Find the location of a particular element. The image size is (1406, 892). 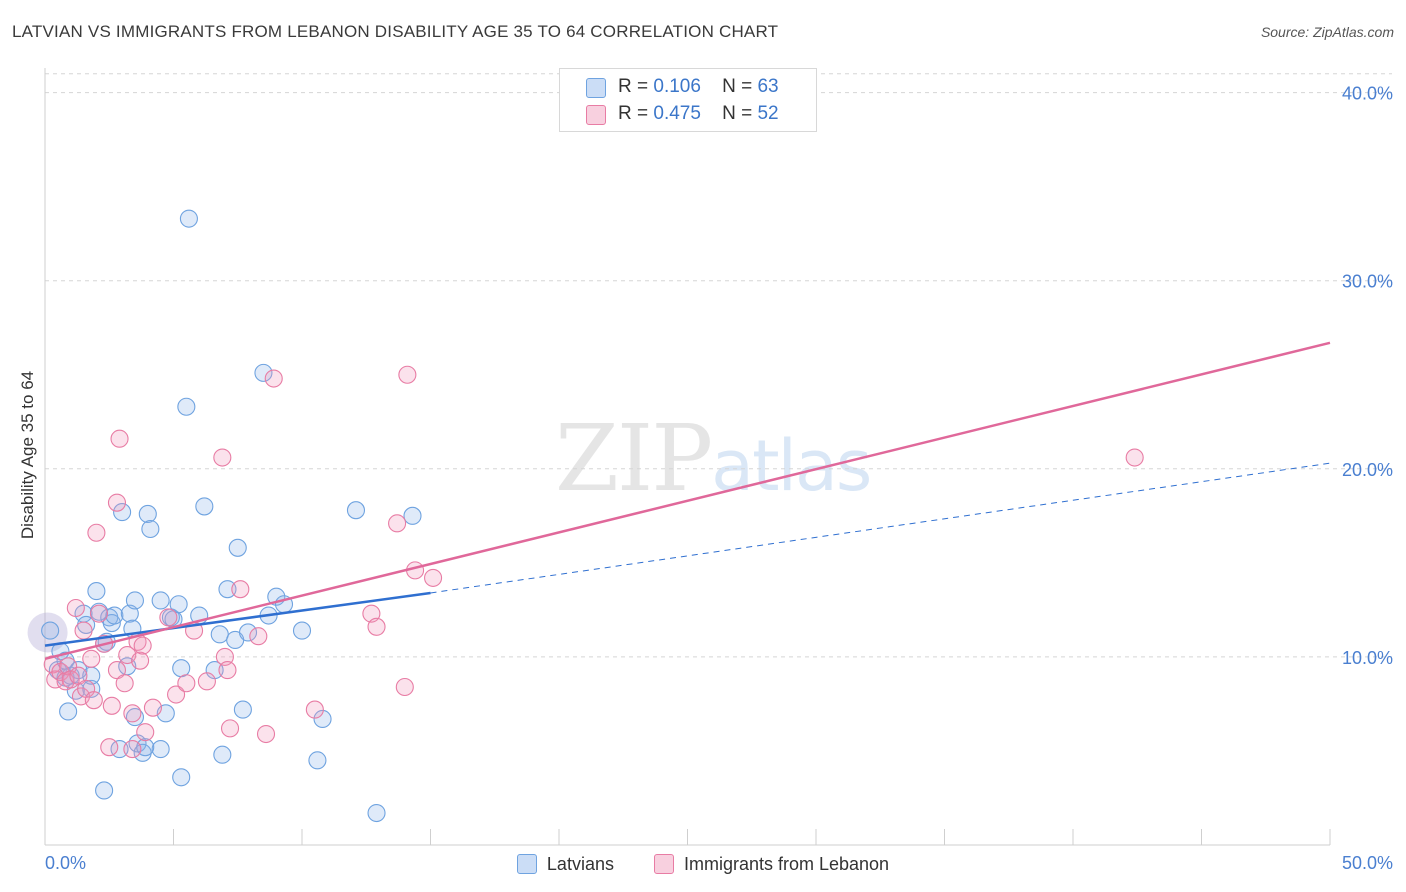

latvians-trend-line is located at coordinates (237, 619).